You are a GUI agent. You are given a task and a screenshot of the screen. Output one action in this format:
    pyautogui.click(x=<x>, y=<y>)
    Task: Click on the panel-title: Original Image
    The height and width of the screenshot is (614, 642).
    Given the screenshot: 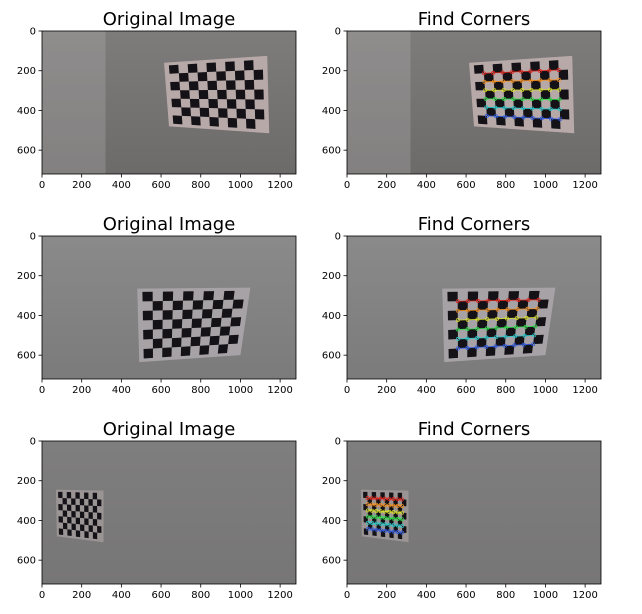 What is the action you would take?
    pyautogui.click(x=169, y=19)
    